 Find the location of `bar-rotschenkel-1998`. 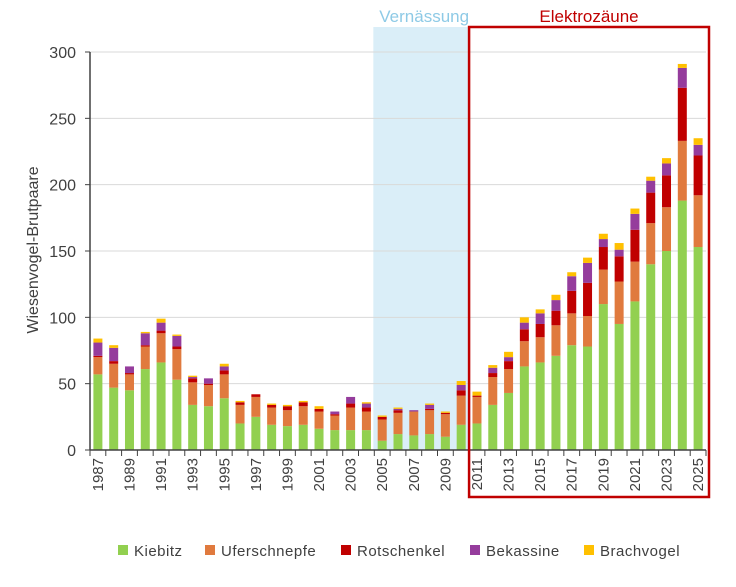

bar-rotschenkel-1998 is located at coordinates (272, 406).